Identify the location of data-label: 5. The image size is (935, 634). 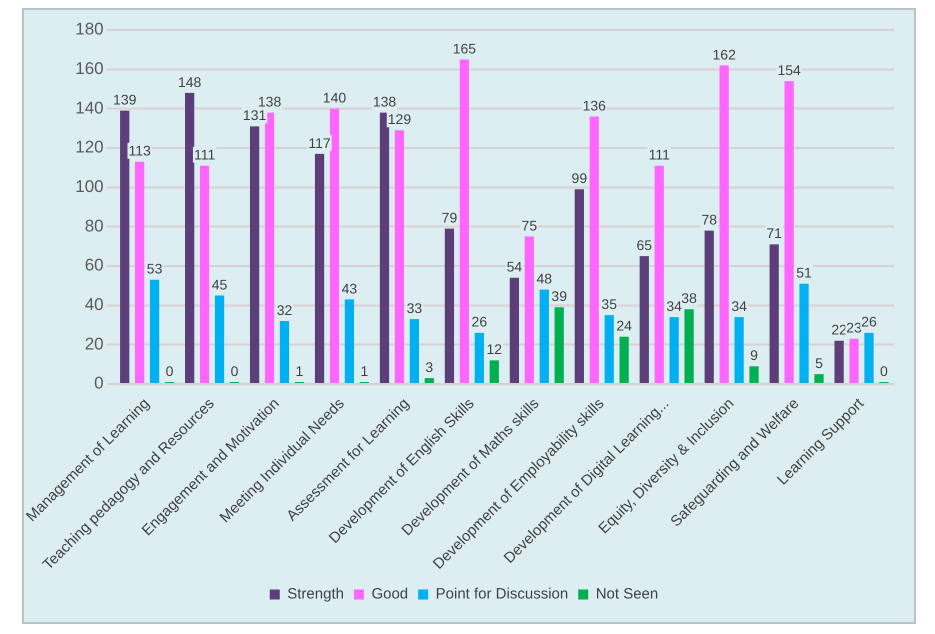
(819, 363).